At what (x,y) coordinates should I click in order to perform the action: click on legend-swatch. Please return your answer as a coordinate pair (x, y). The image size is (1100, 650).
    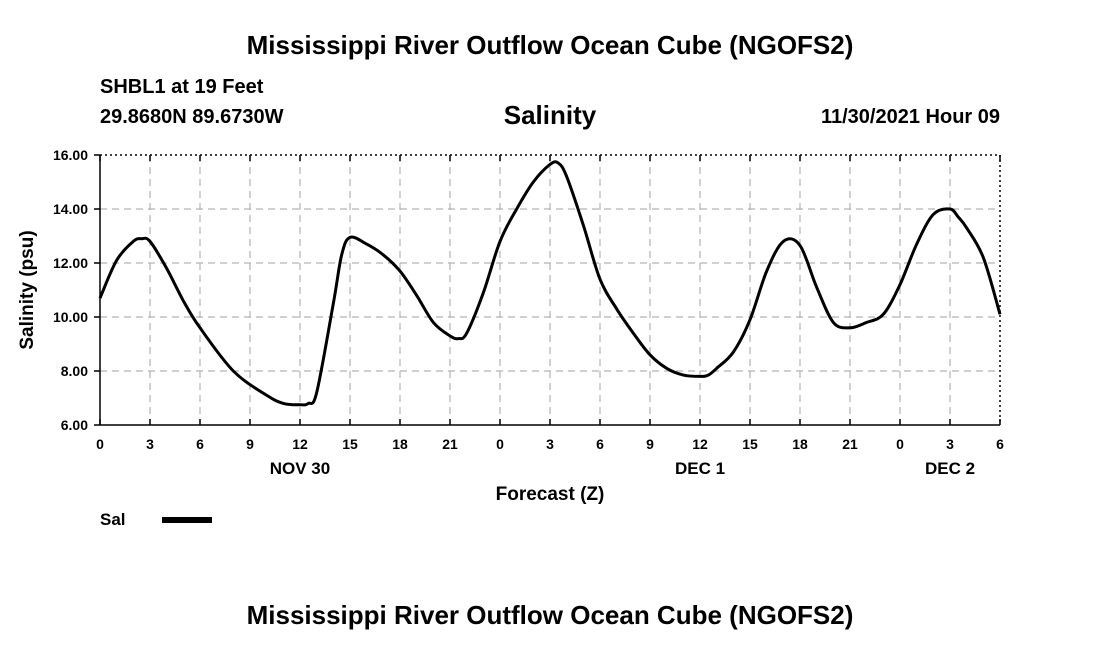
    Looking at the image, I should click on (187, 520).